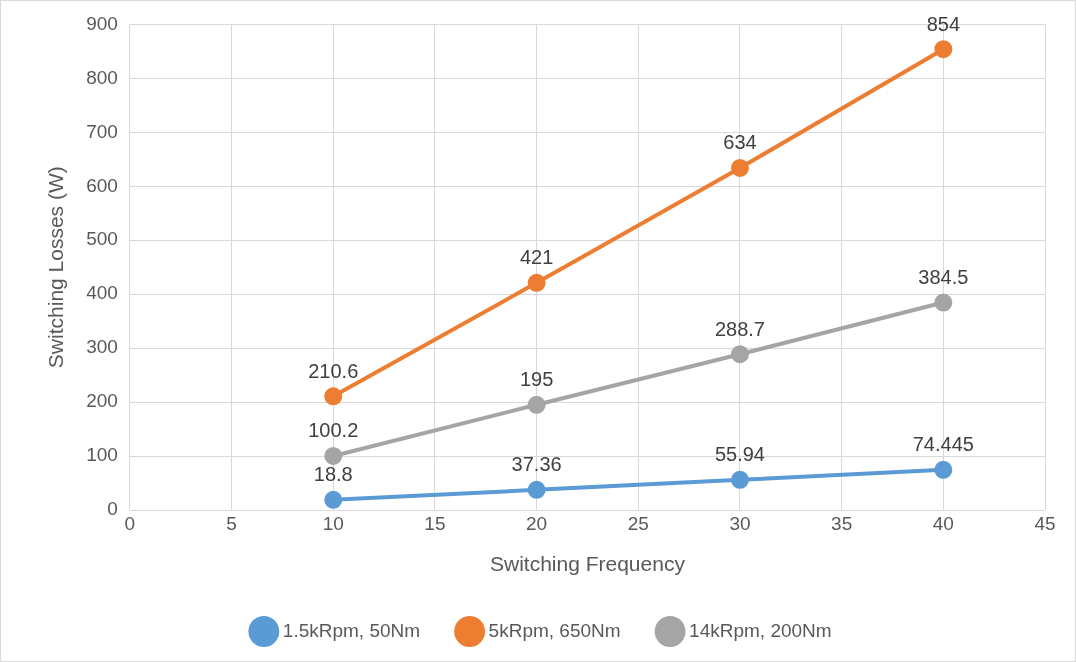  Describe the element at coordinates (842, 523) in the screenshot. I see `x-tick-label: 35` at that location.